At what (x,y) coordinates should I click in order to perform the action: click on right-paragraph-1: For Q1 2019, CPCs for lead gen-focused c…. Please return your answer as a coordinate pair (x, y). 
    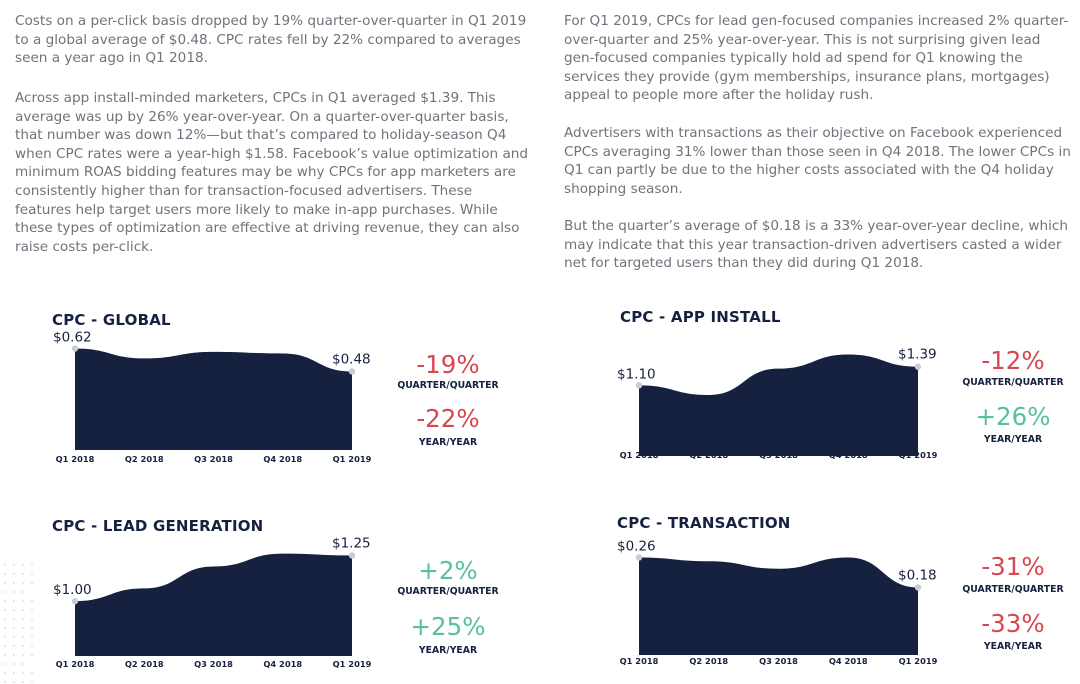
    Looking at the image, I should click on (816, 58).